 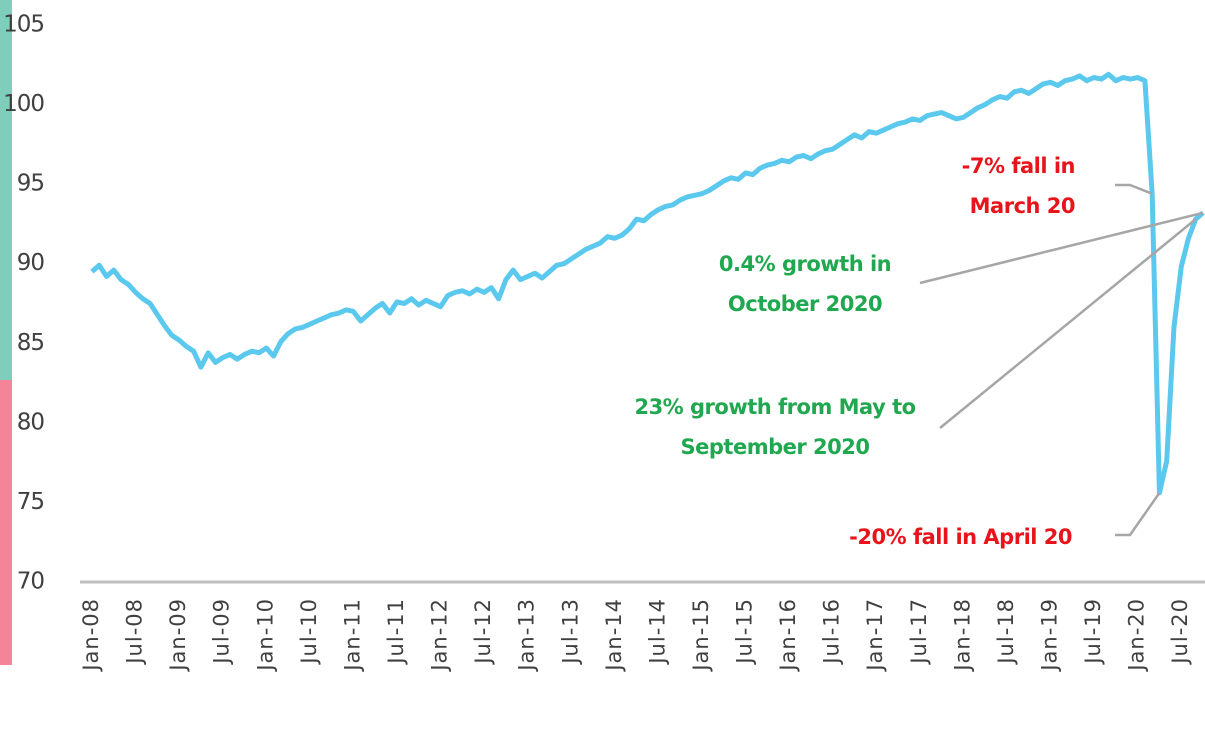 What do you see at coordinates (440, 635) in the screenshot?
I see `x-tick-label: Jan-12` at bounding box center [440, 635].